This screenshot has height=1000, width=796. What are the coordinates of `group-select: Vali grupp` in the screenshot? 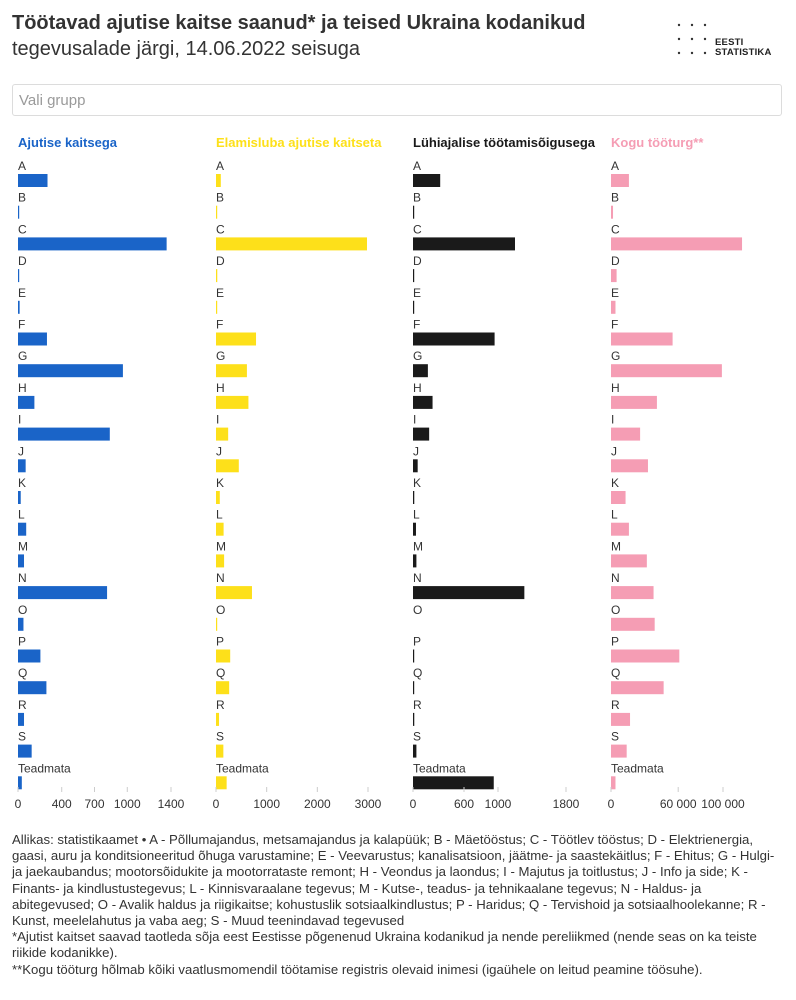 It's located at (397, 100).